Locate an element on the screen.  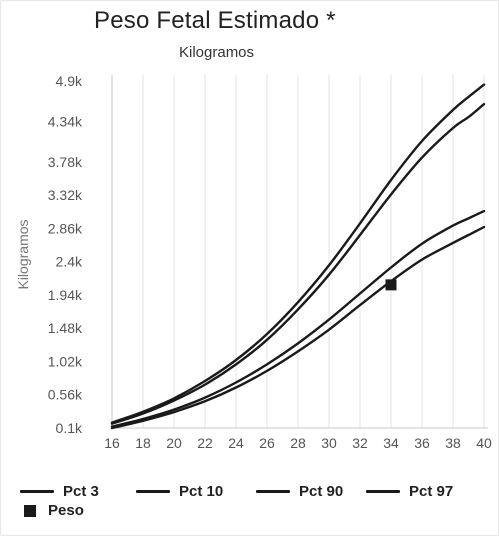
x-tick-label: 20 is located at coordinates (174, 443).